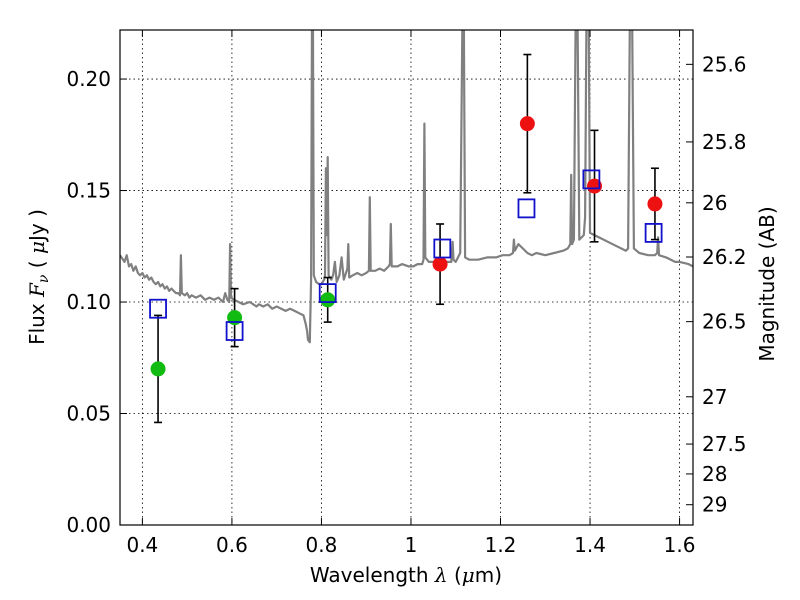 The image size is (800, 600). What do you see at coordinates (767, 283) in the screenshot?
I see `y2-axis-label: Magnitude (AB)` at bounding box center [767, 283].